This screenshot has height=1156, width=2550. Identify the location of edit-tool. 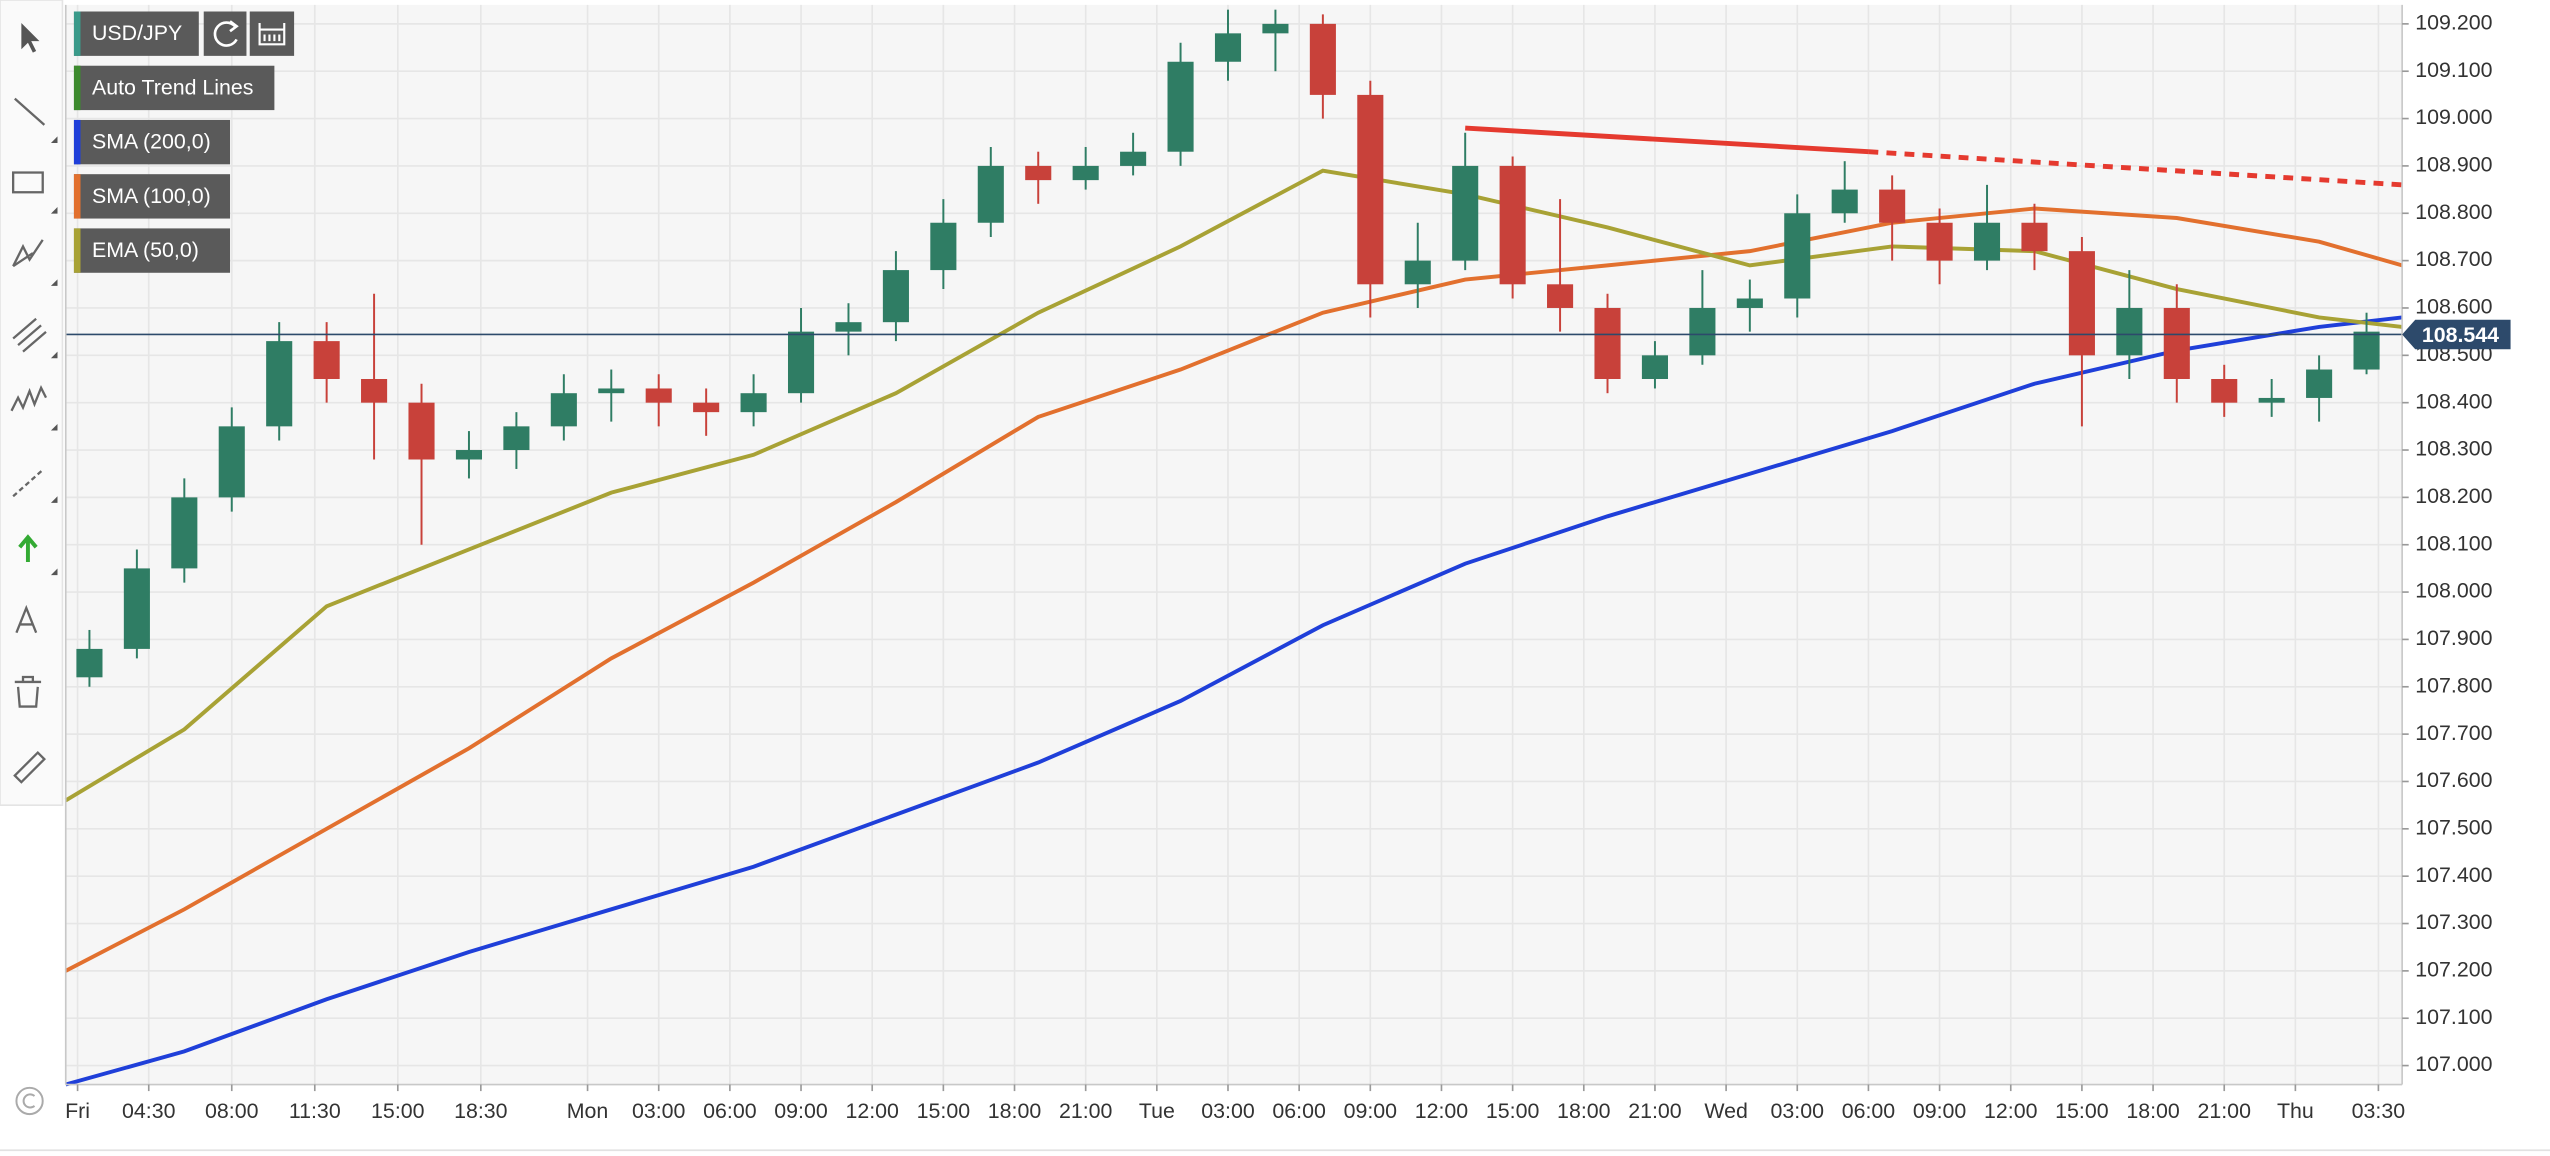
(29, 767).